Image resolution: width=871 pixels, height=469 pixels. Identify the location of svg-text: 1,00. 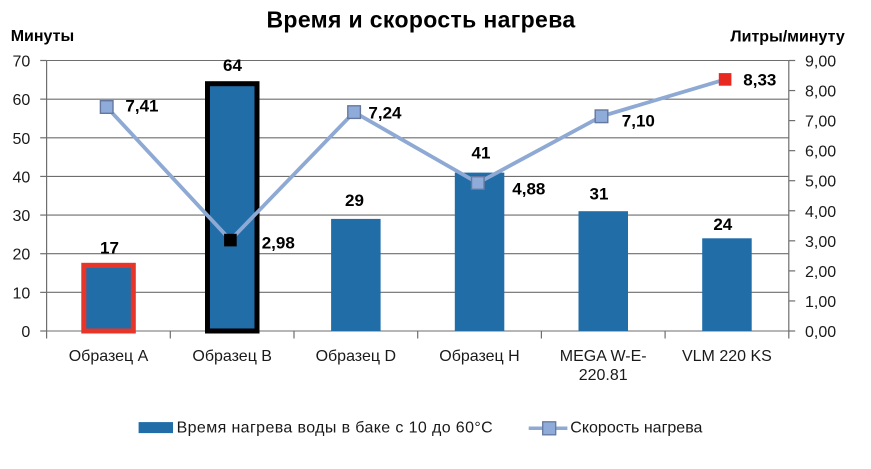
(820, 302).